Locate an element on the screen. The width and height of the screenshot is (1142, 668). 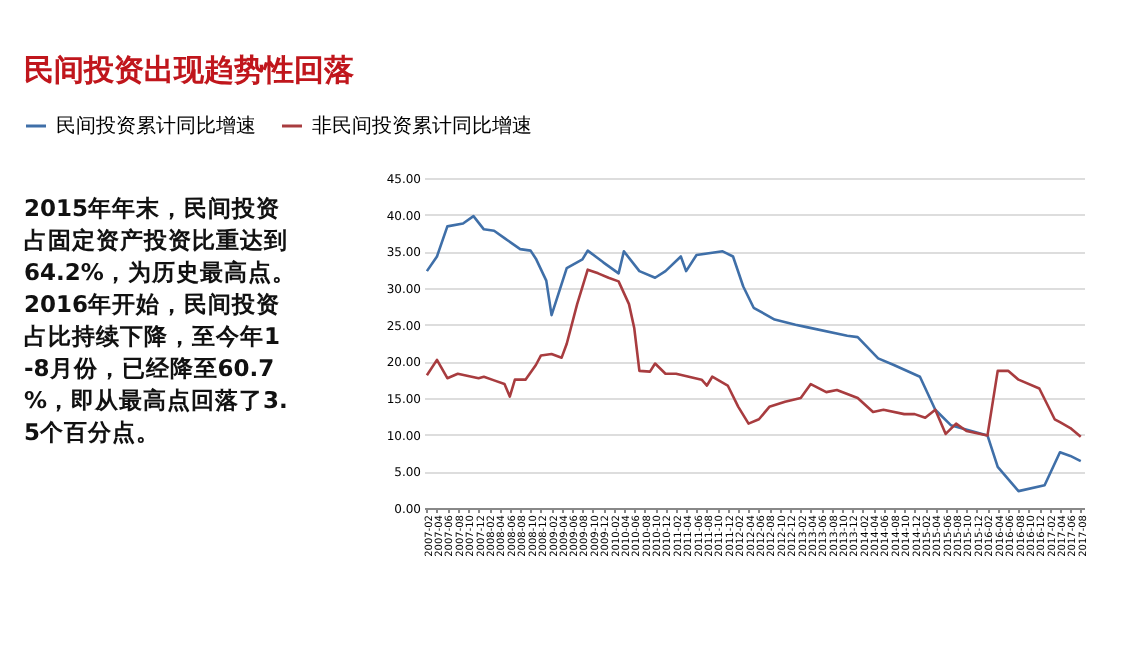
legend-label: 非民间投资累计同比增速 is located at coordinates (422, 126).